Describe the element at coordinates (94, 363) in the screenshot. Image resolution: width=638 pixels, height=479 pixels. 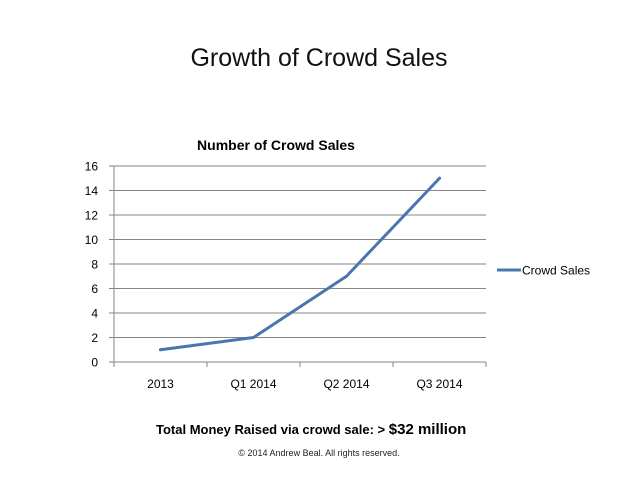
I see `y-tick-label: 0` at that location.